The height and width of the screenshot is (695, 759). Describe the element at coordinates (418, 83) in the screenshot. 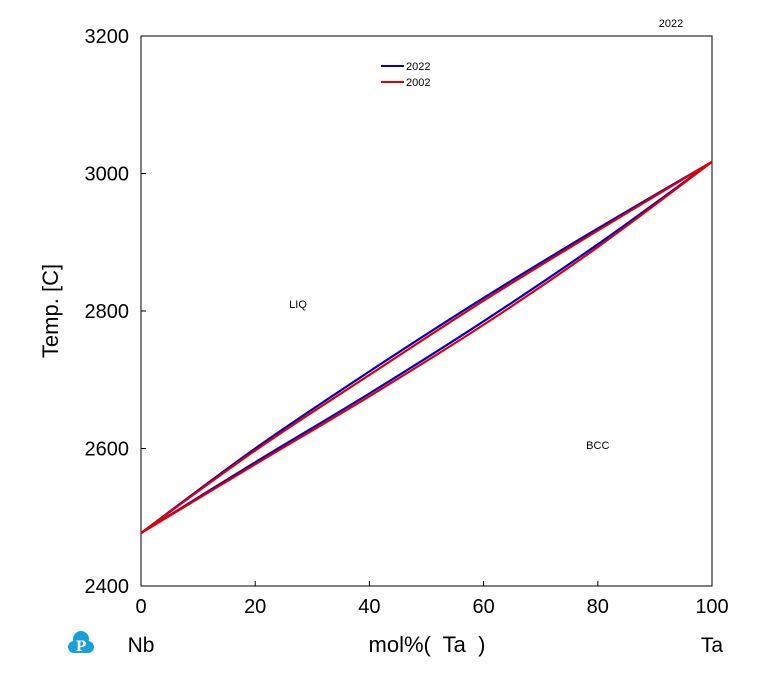

I see `legend-label-2002: 2002` at that location.